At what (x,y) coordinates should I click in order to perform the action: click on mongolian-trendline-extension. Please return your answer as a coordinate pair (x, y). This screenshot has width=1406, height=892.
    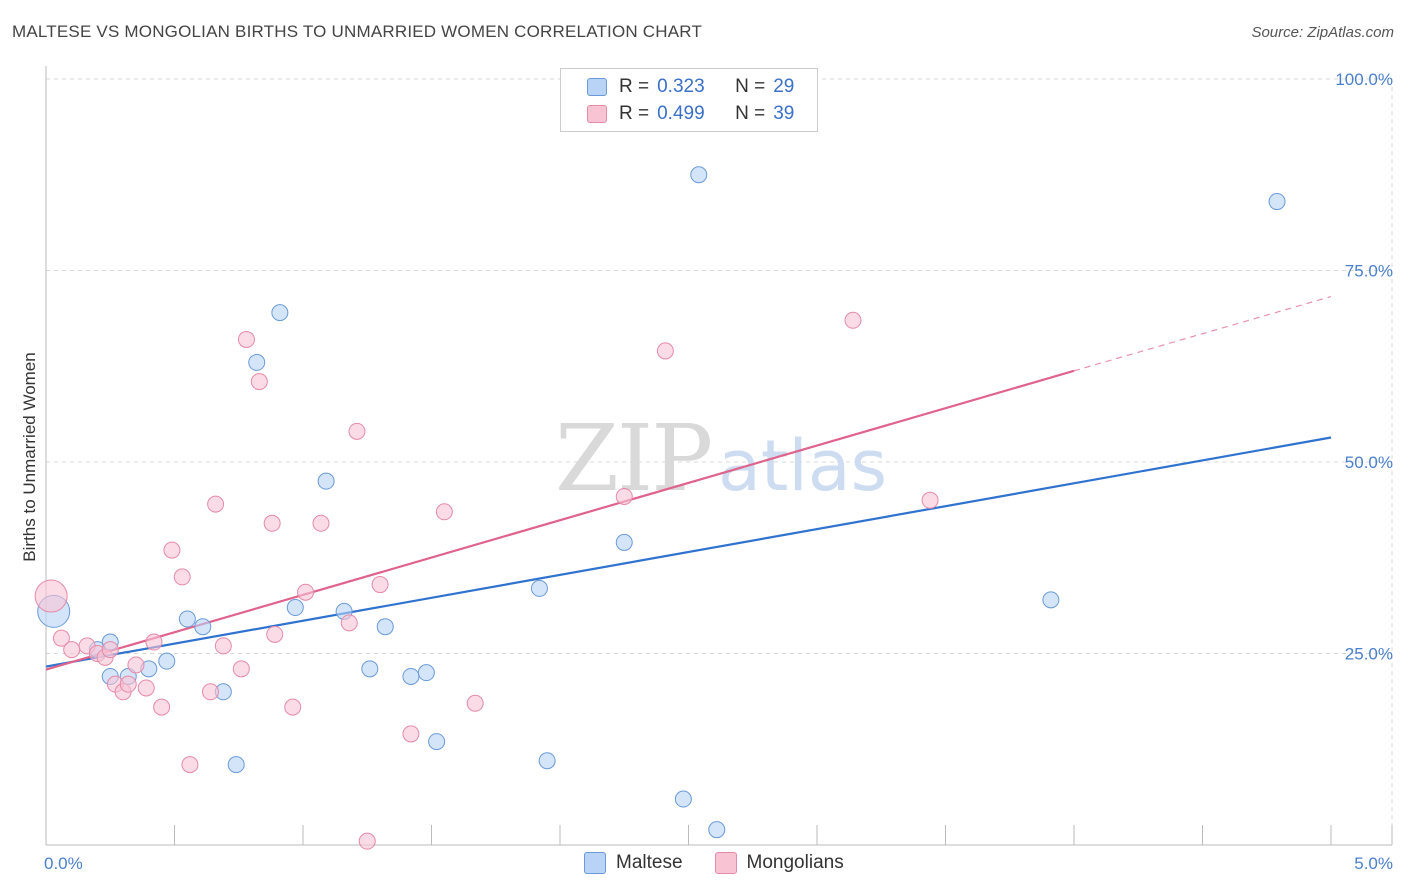
    Looking at the image, I should click on (1202, 333).